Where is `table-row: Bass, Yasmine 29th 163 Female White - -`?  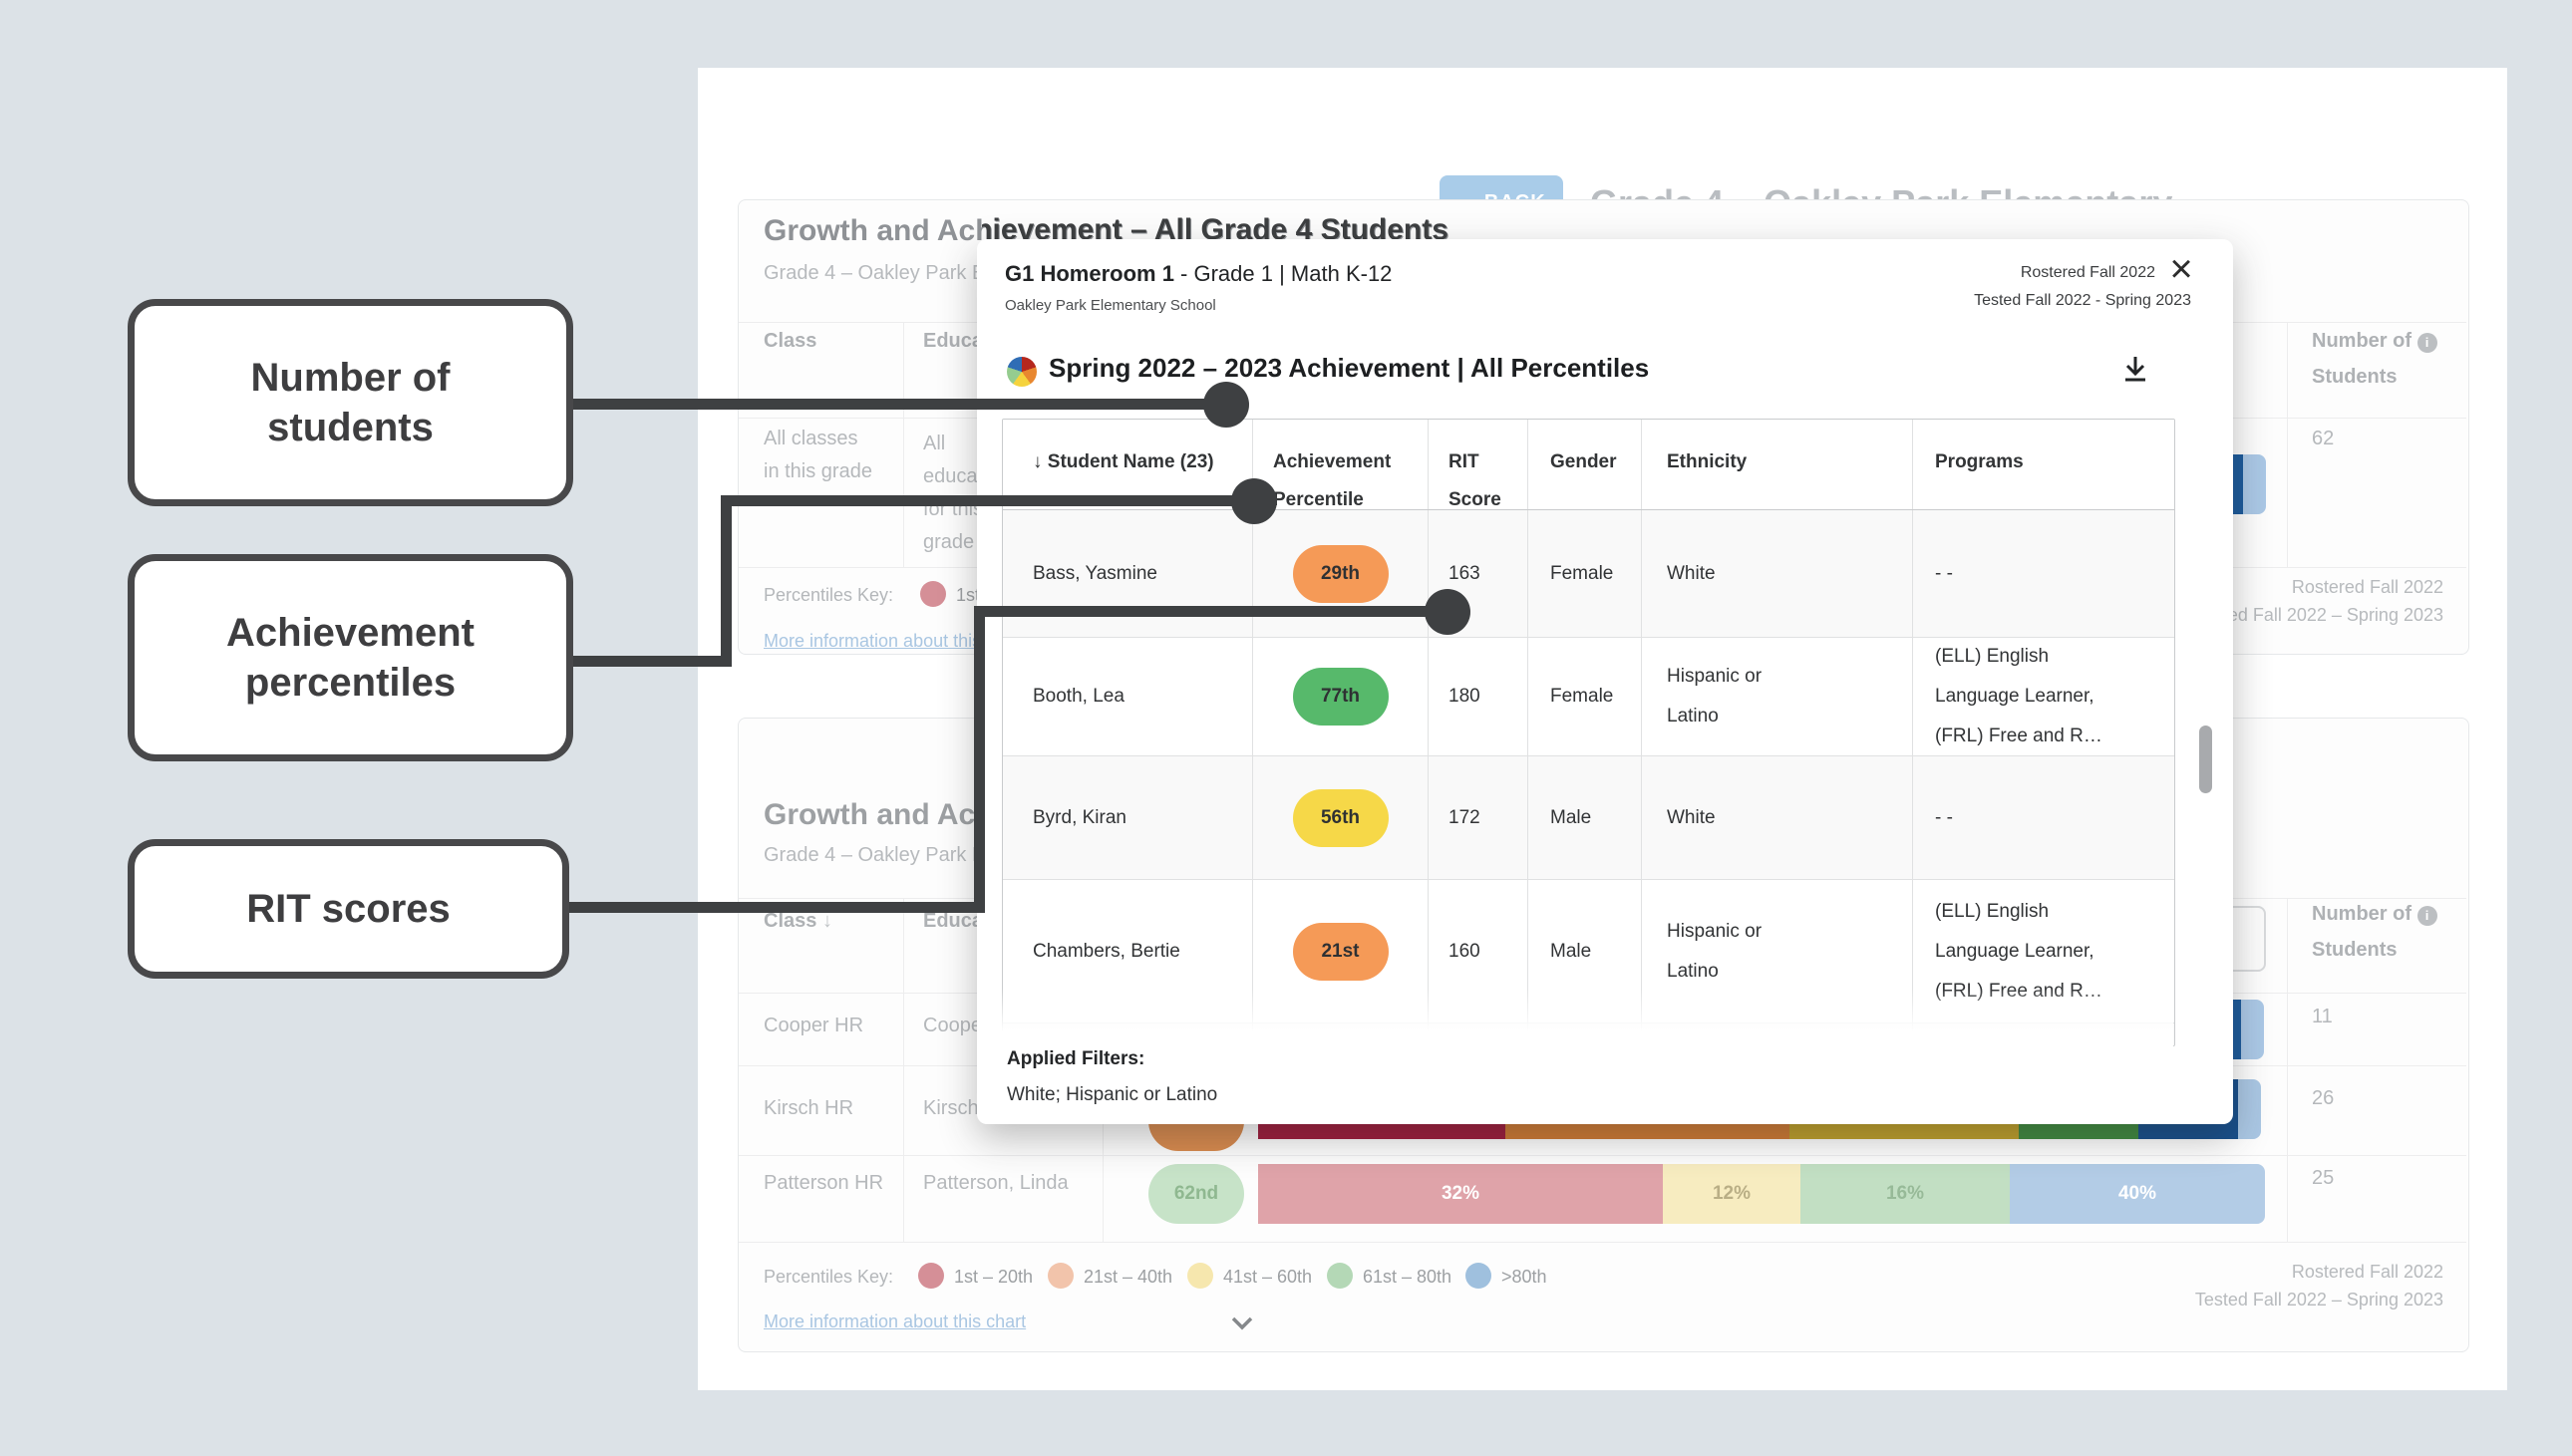
table-row: Bass, Yasmine 29th 163 Female White - - is located at coordinates (1588, 574).